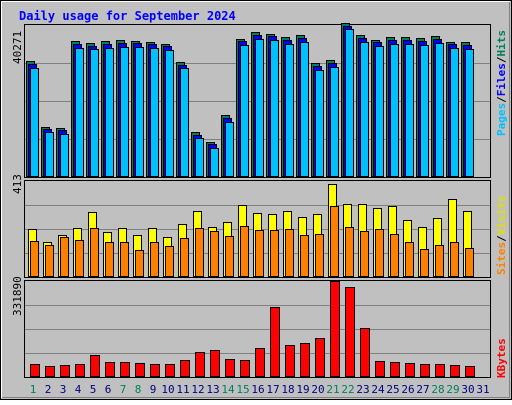 This screenshot has width=512, height=405. Describe the element at coordinates (501, 83) in the screenshot. I see `legend-top: Pages/Files/Hits` at that location.